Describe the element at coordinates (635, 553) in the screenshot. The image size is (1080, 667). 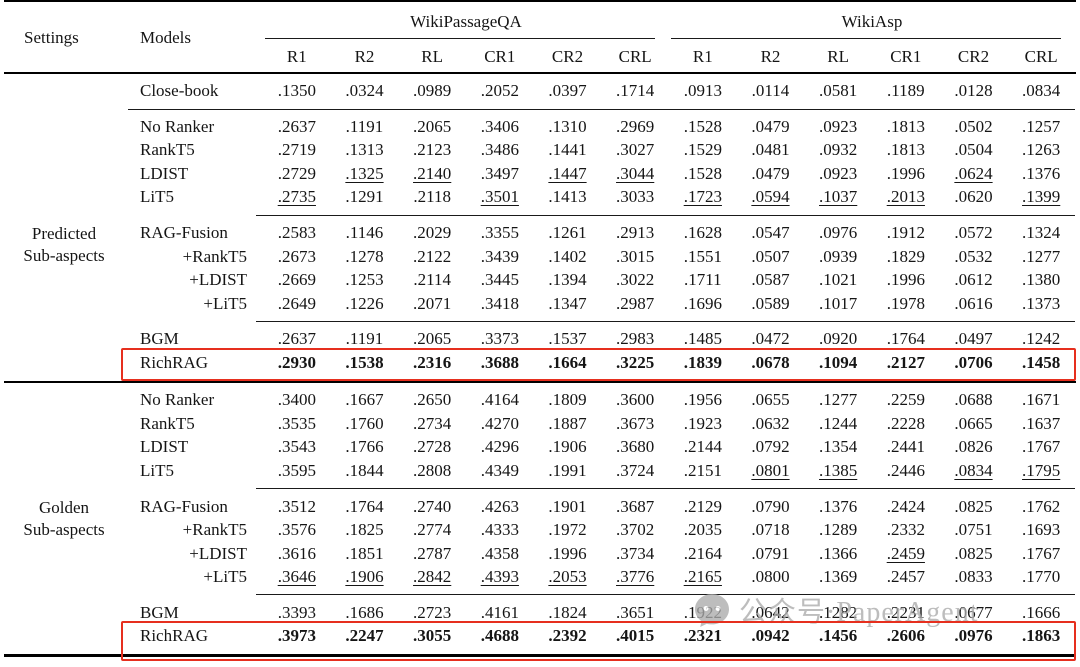
I see `metric-value: .3734` at that location.